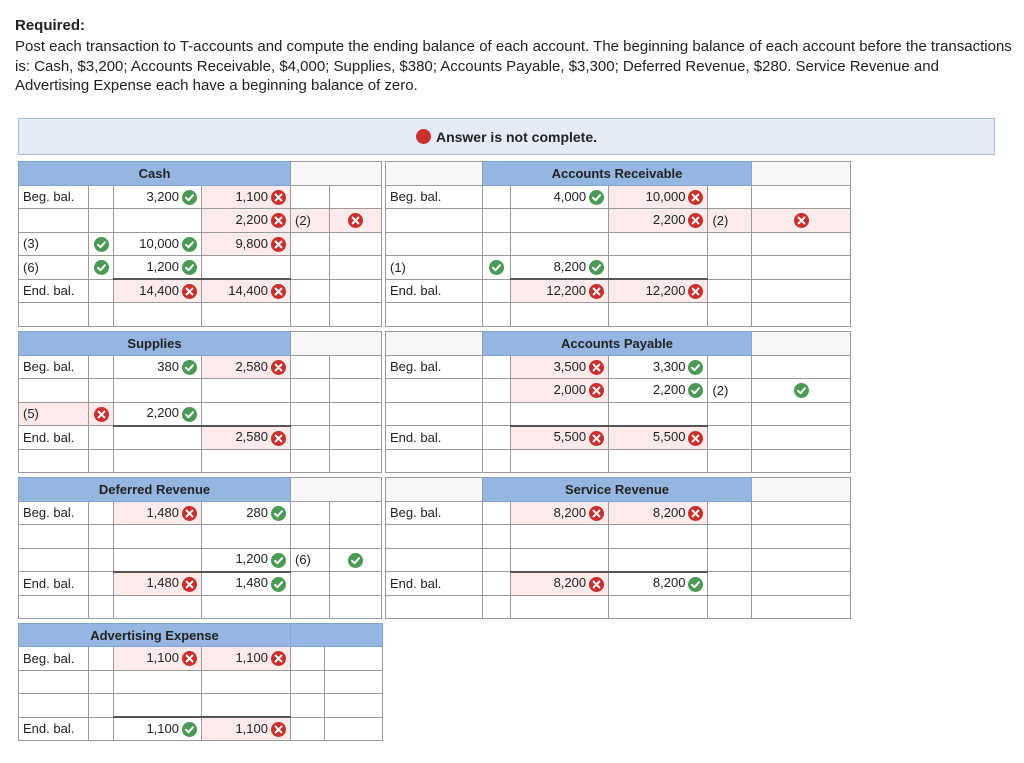 The image size is (1024, 763). What do you see at coordinates (658, 366) in the screenshot?
I see `credit-field: 3,300` at bounding box center [658, 366].